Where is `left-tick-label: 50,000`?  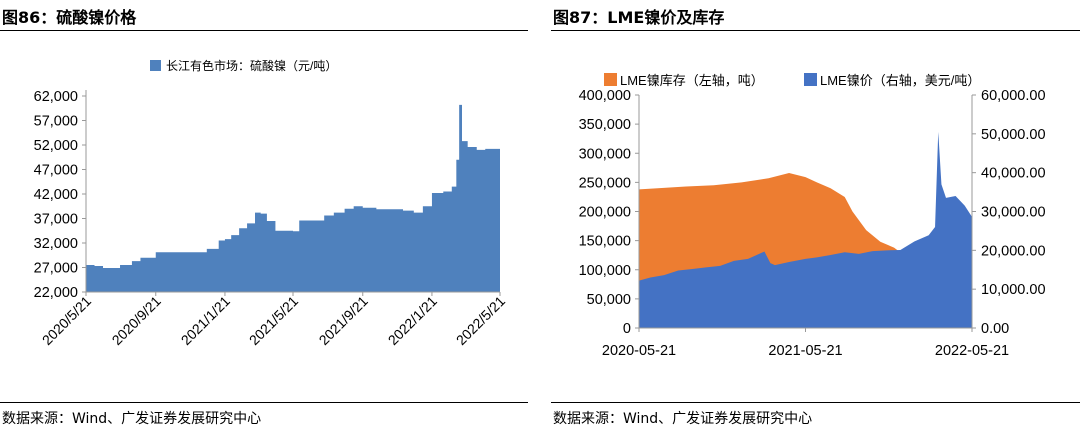 left-tick-label: 50,000 is located at coordinates (609, 300).